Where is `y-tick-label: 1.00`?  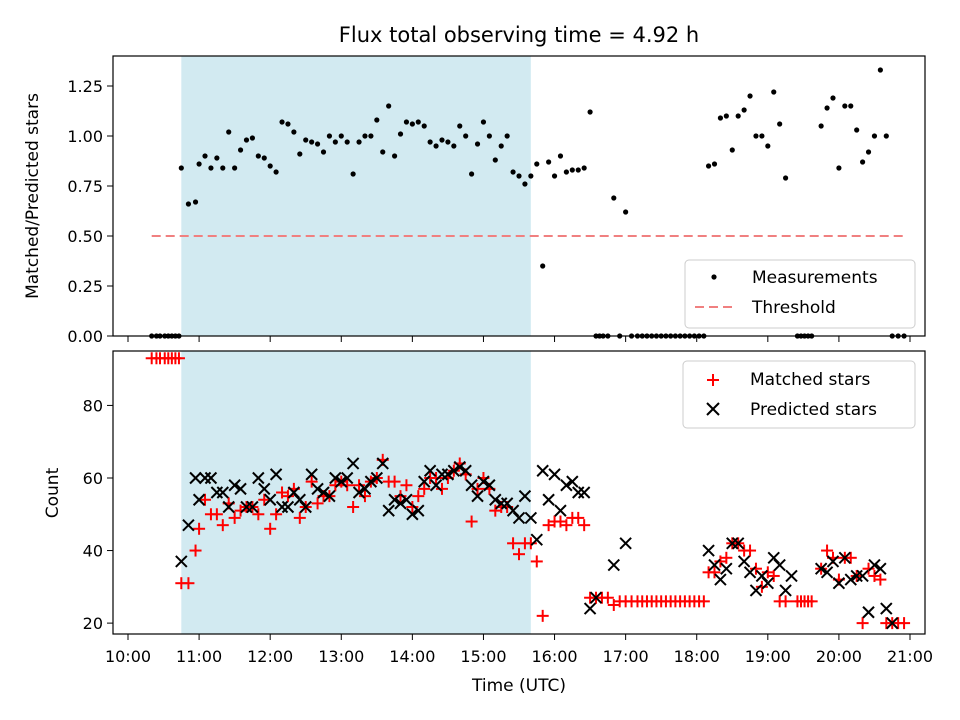
y-tick-label: 1.00 is located at coordinates (85, 136).